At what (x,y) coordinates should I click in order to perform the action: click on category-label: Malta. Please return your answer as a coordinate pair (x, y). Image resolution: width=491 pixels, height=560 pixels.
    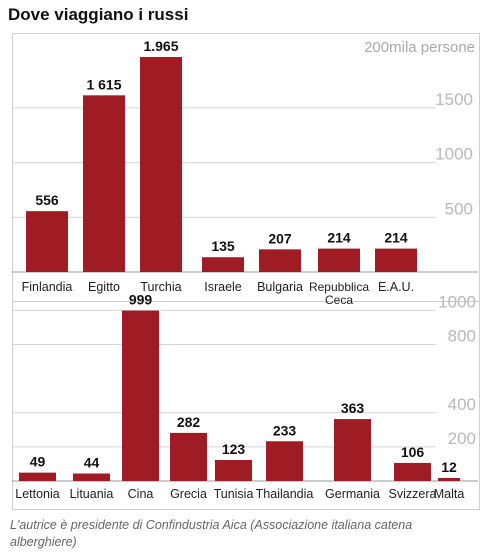
    Looking at the image, I should click on (449, 494).